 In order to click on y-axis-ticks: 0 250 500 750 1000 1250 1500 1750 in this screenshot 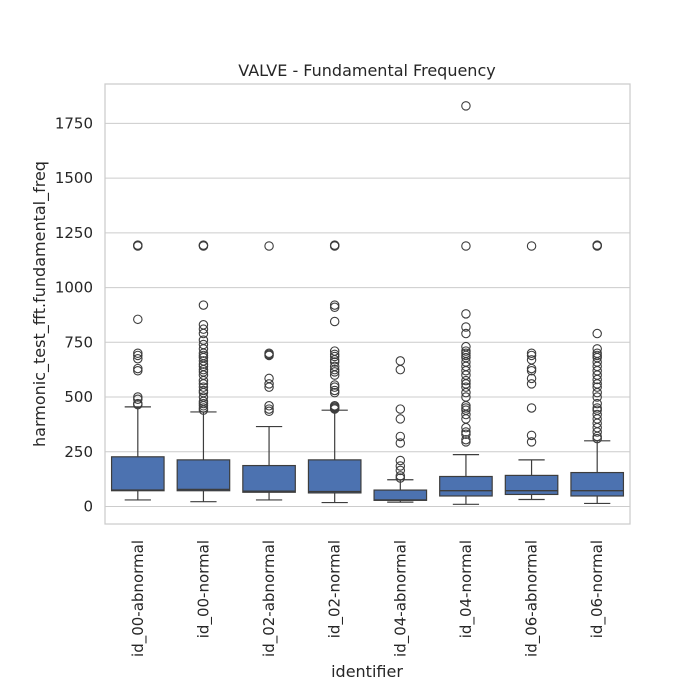, I will do `click(74, 314)`.